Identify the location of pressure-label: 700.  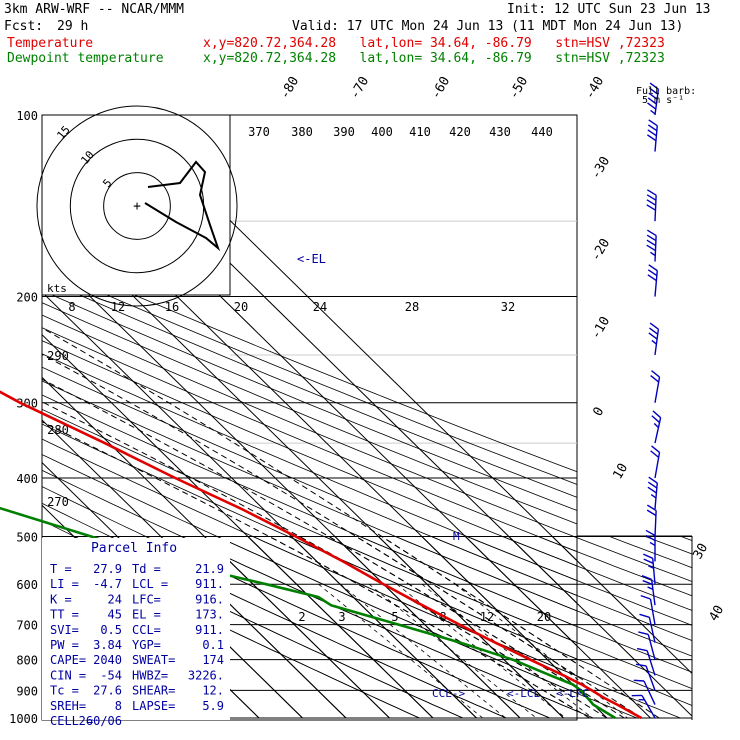
(27, 626).